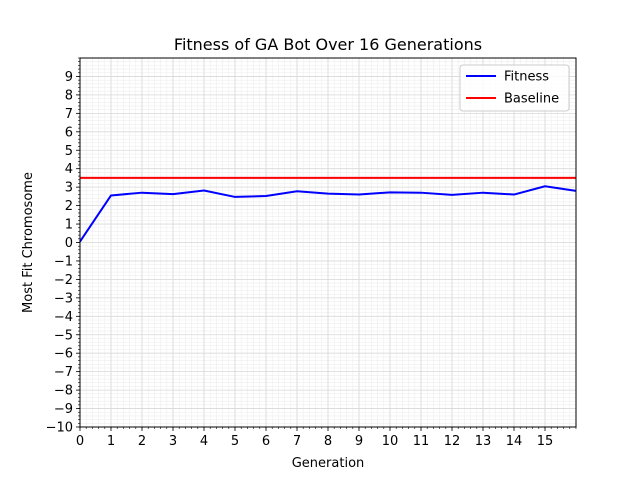 Image resolution: width=640 pixels, height=480 pixels. I want to click on y-tick-label: −9, so click(63, 409).